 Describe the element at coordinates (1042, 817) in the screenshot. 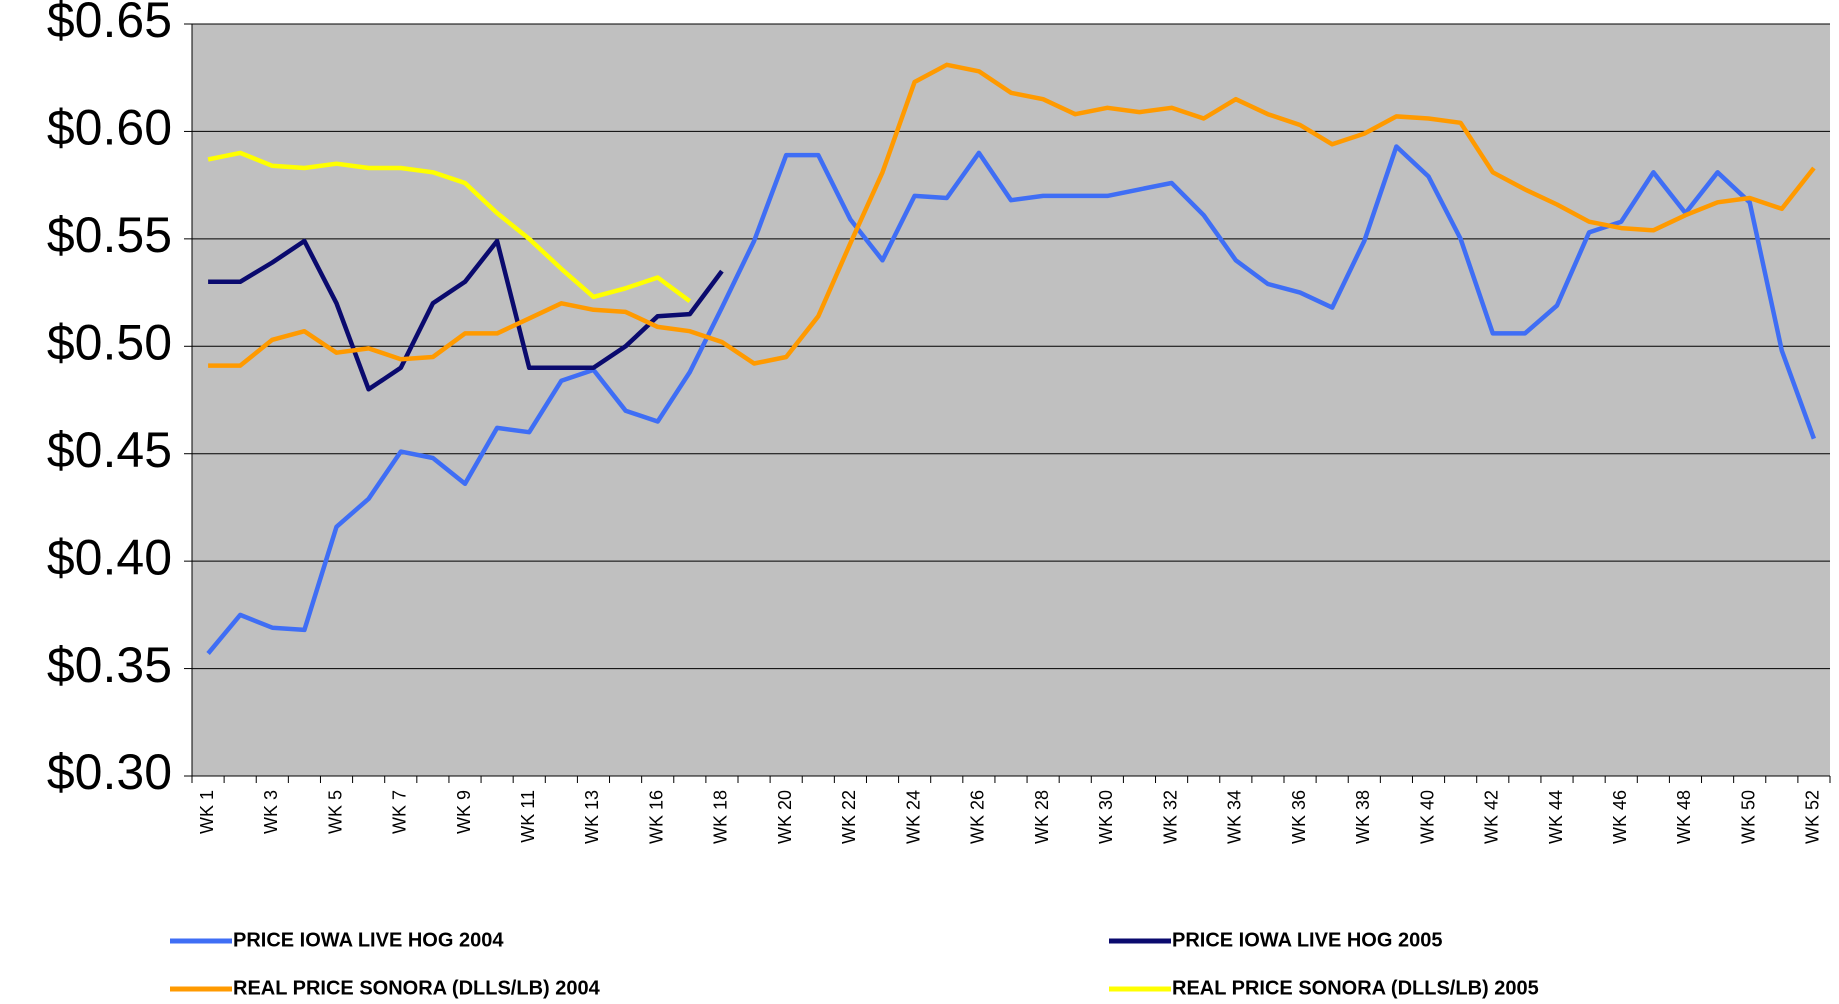

I see `x-tick-label: WK 28` at that location.